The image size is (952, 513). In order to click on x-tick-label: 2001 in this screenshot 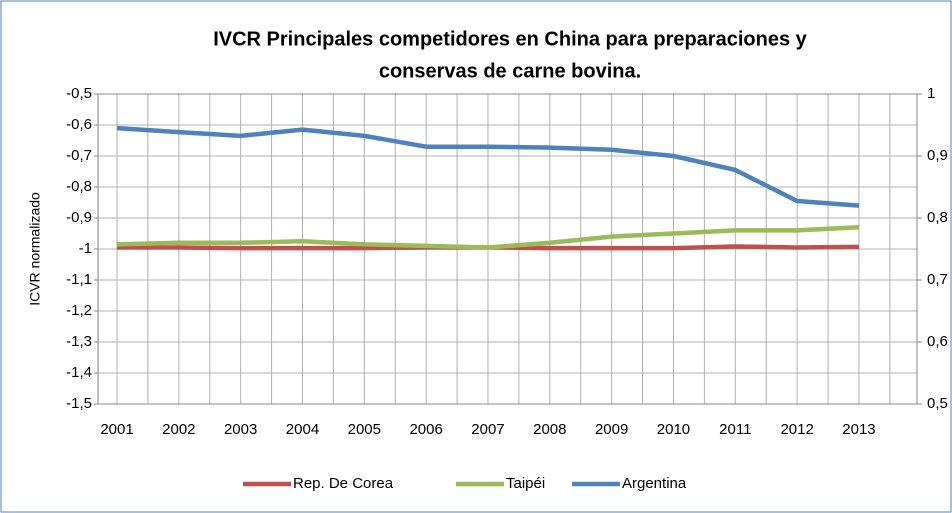, I will do `click(116, 429)`.